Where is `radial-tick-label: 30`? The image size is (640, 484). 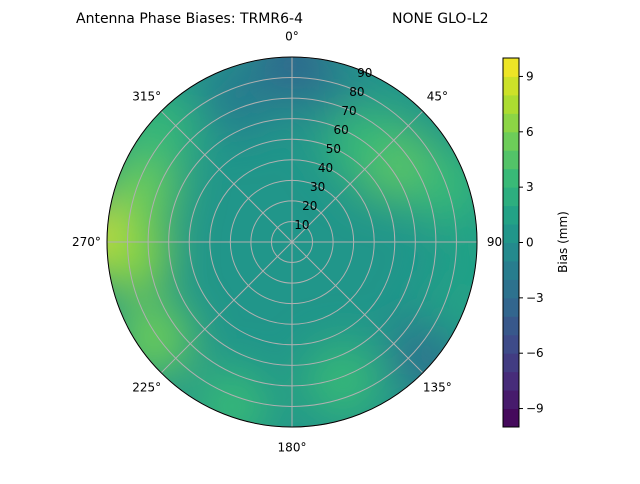
radial-tick-label: 30 is located at coordinates (317, 187).